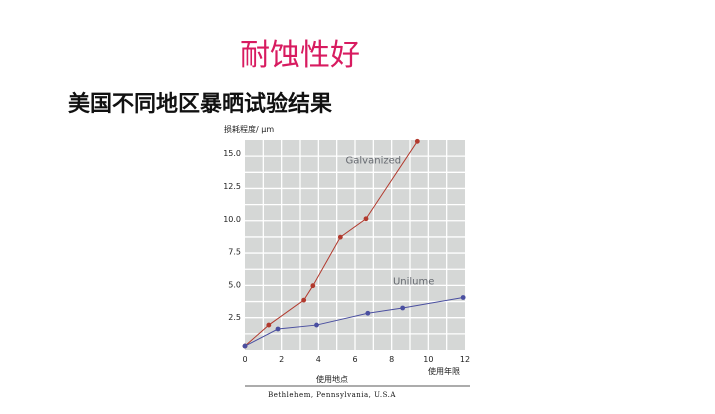  Describe the element at coordinates (318, 359) in the screenshot. I see `x-tick-label: 4` at that location.